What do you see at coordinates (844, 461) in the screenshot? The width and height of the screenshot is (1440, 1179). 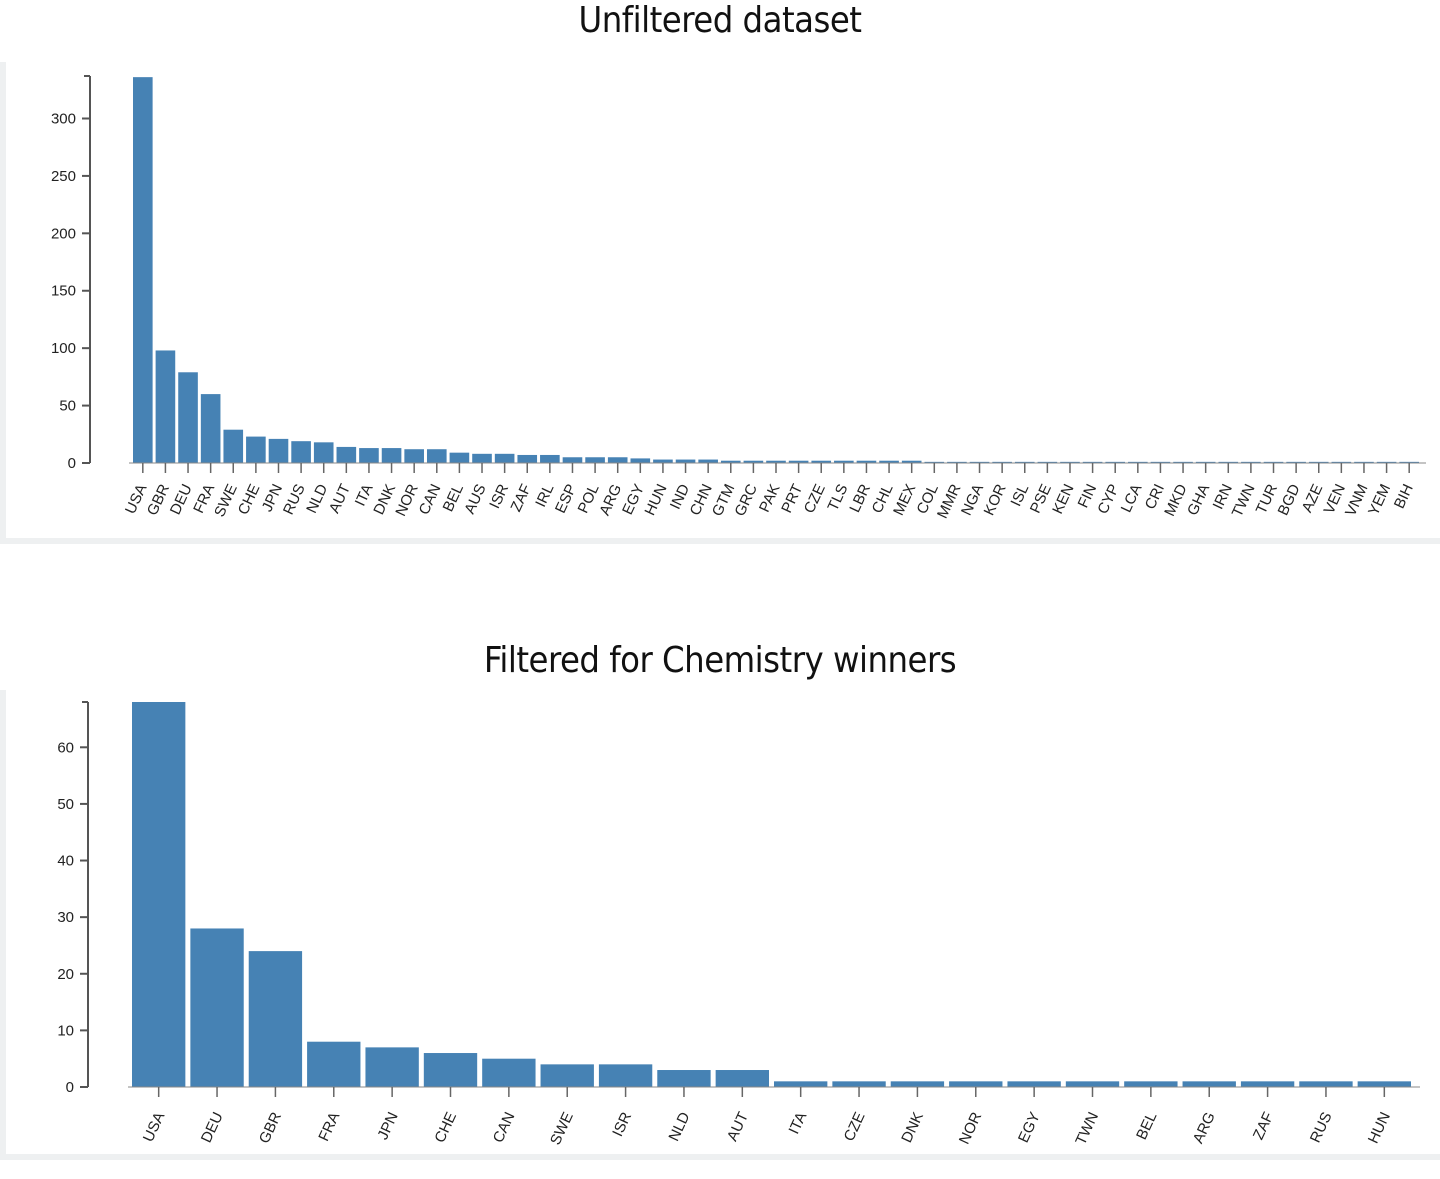 I see `unfiltered-bar-tls` at bounding box center [844, 461].